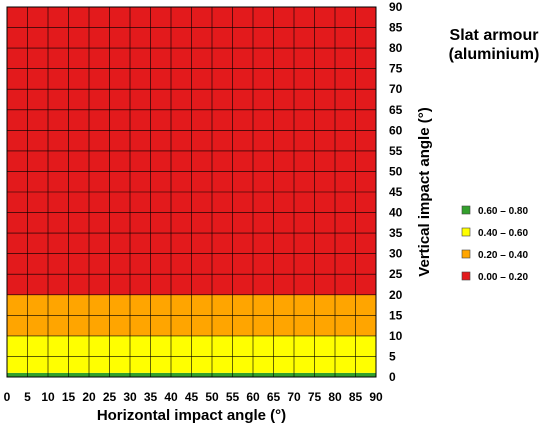 Image resolution: width=550 pixels, height=431 pixels. I want to click on x-tick-label: 10, so click(48, 397).